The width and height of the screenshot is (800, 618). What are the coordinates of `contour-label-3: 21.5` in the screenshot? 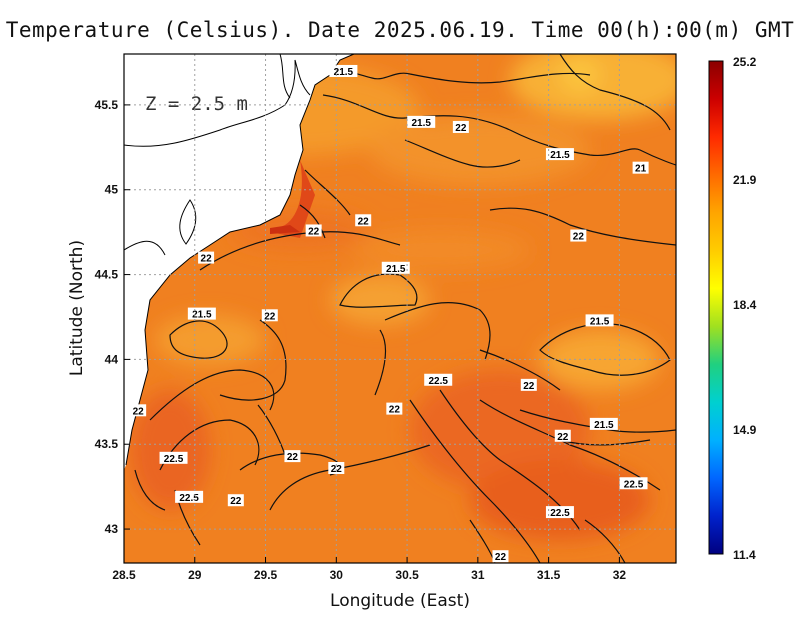 It's located at (560, 155).